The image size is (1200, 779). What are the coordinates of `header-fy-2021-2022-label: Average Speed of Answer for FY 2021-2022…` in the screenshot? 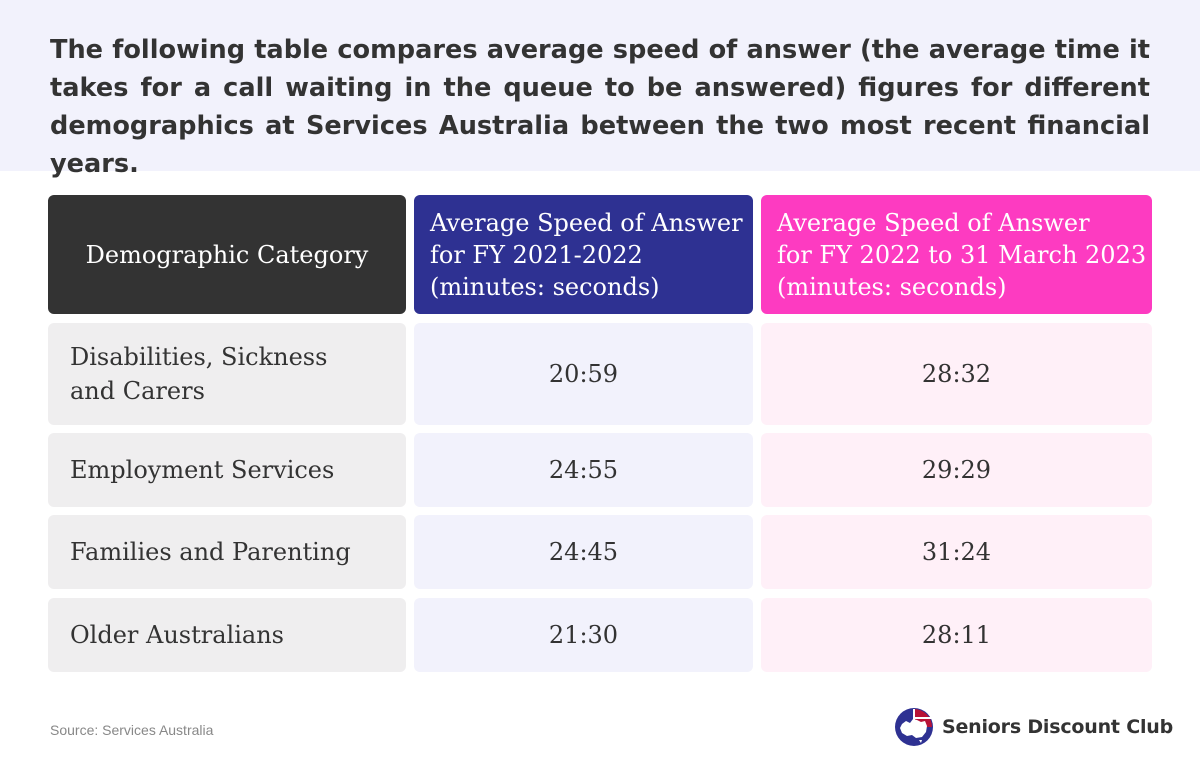 It's located at (586, 254).